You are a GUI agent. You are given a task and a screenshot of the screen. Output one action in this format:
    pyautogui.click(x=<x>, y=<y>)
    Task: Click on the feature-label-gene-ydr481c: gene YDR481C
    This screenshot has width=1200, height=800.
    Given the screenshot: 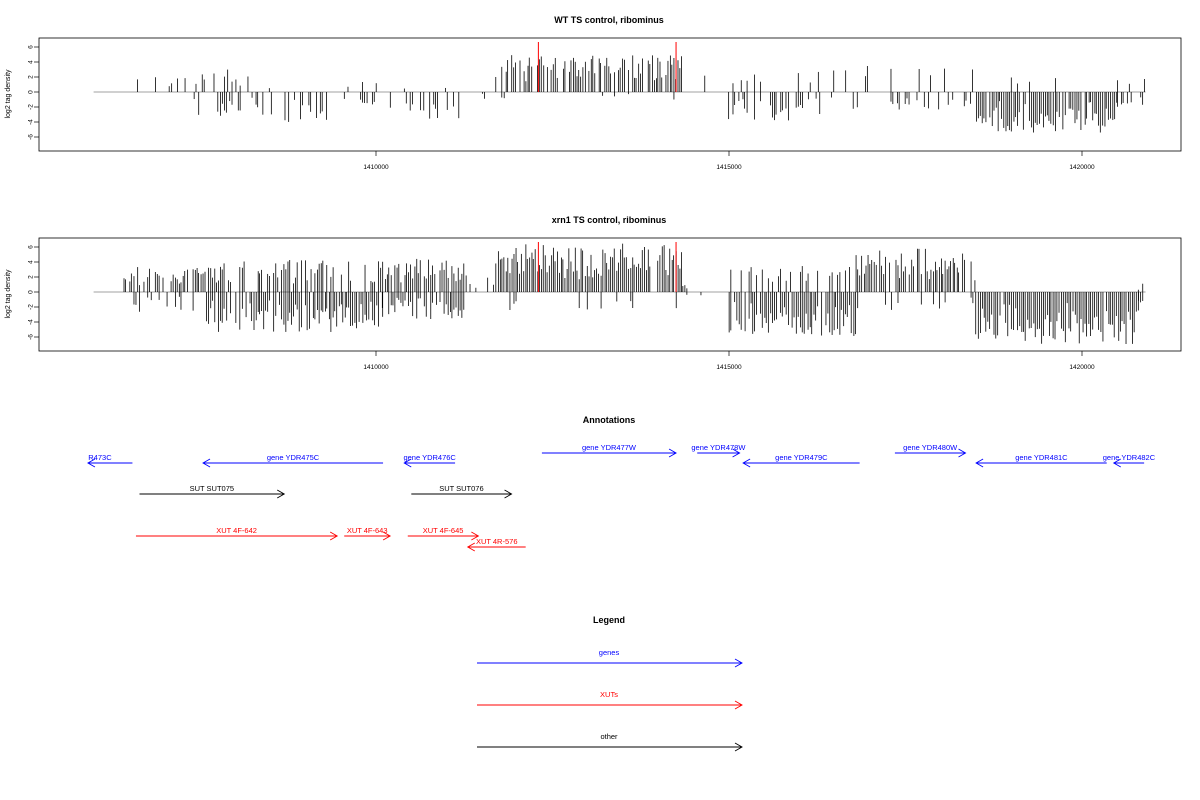 What is the action you would take?
    pyautogui.click(x=1041, y=457)
    